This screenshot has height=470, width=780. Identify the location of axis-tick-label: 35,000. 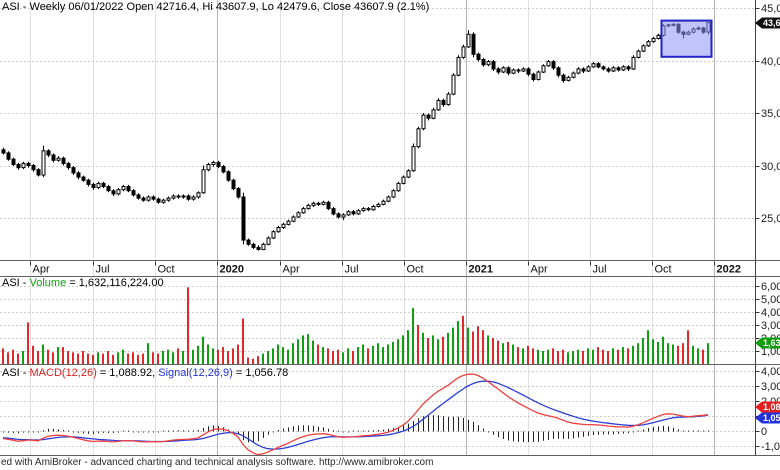
(770, 114).